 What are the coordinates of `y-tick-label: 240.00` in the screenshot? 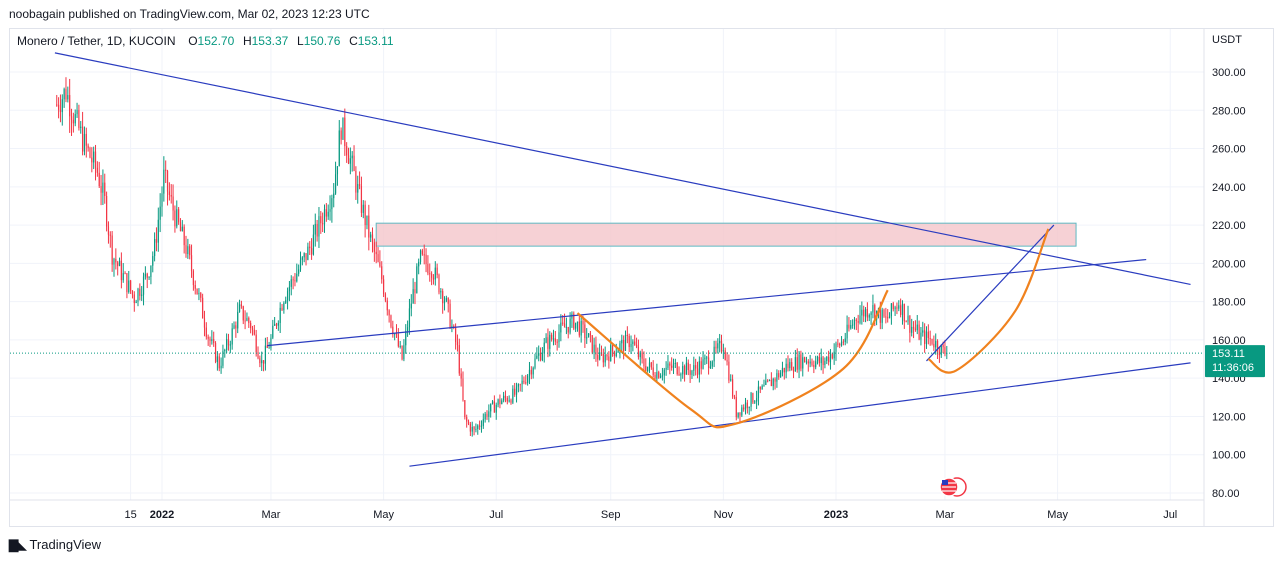 It's located at (1229, 188).